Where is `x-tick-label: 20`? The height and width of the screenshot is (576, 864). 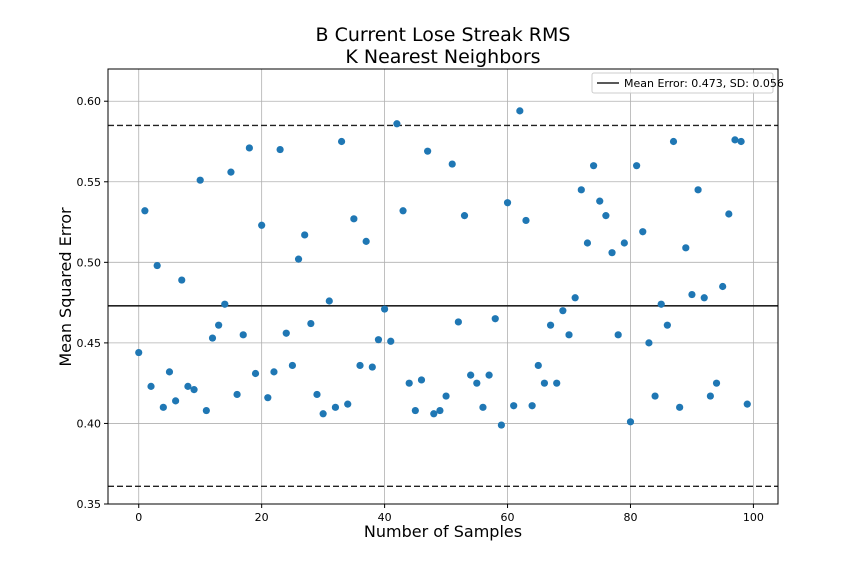
x-tick-label: 20 is located at coordinates (262, 517).